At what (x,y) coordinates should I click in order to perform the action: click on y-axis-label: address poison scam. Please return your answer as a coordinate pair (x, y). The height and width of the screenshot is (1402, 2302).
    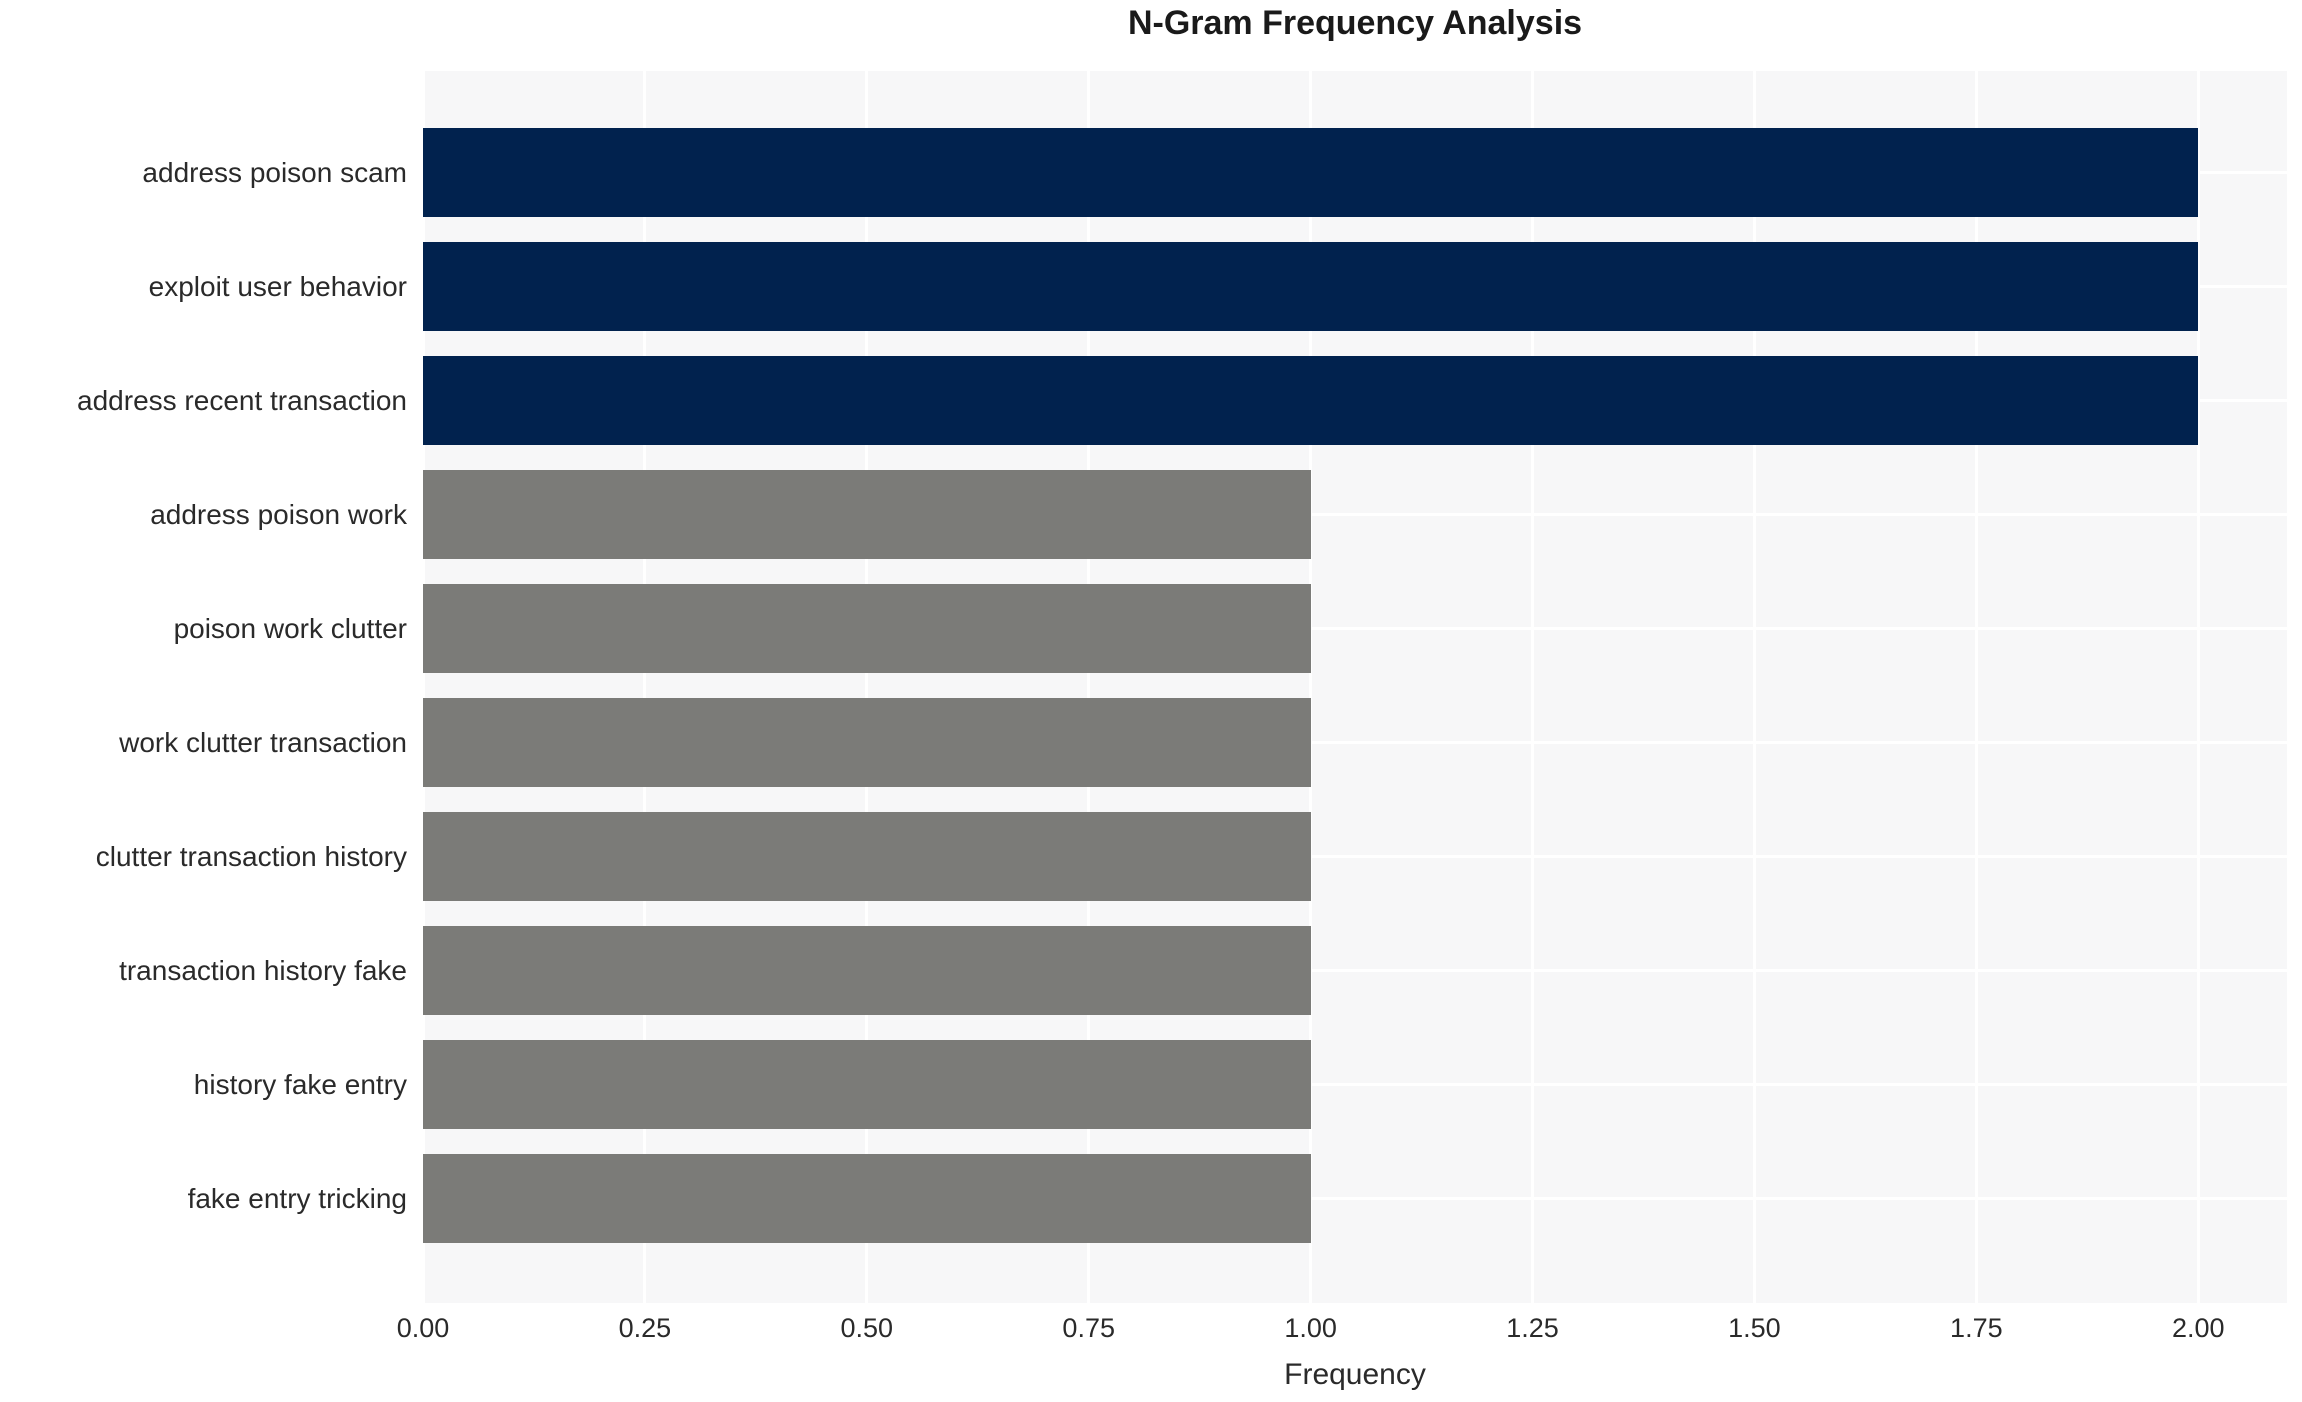
    Looking at the image, I should click on (274, 172).